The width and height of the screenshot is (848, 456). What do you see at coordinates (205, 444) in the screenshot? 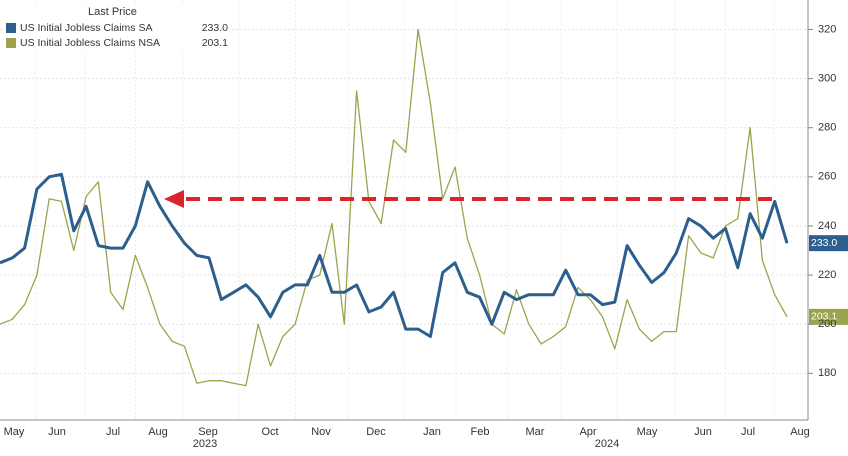
I see `year-label: 2023` at bounding box center [205, 444].